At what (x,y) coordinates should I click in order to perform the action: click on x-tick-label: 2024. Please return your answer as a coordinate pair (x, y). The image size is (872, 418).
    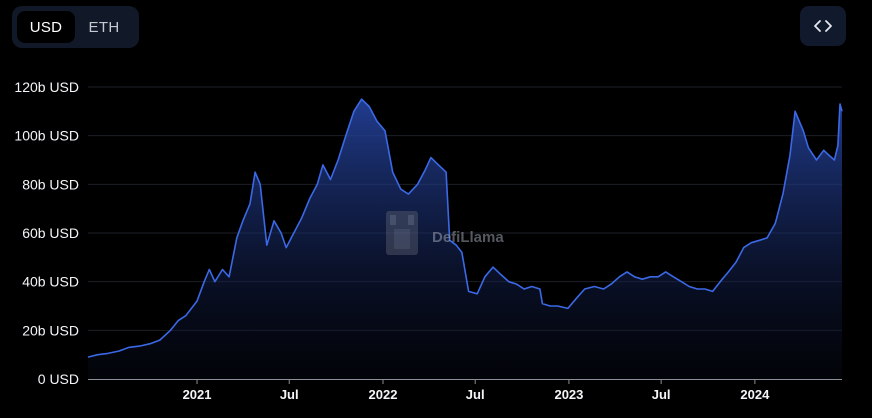
    Looking at the image, I should click on (755, 394).